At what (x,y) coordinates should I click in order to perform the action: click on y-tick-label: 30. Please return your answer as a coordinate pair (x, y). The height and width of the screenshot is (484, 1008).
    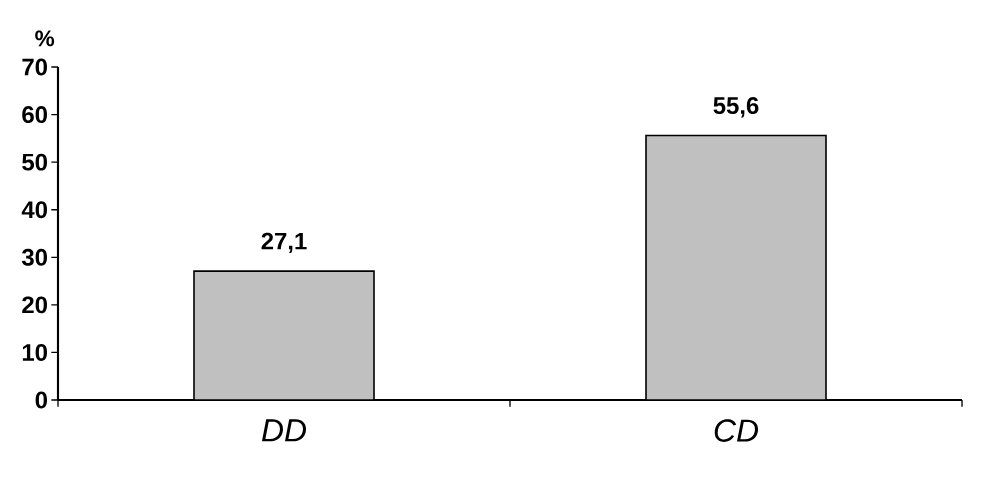
    Looking at the image, I should click on (34, 257).